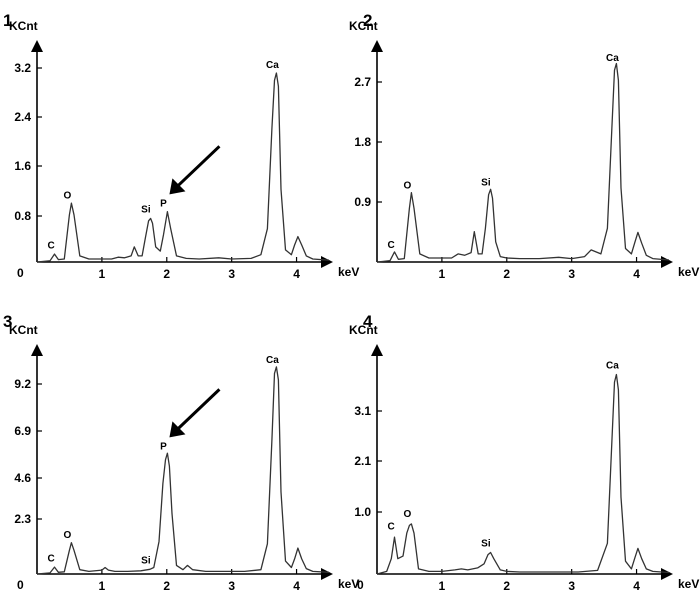  What do you see at coordinates (22, 384) in the screenshot?
I see `y-tick-label: 9.2` at bounding box center [22, 384].